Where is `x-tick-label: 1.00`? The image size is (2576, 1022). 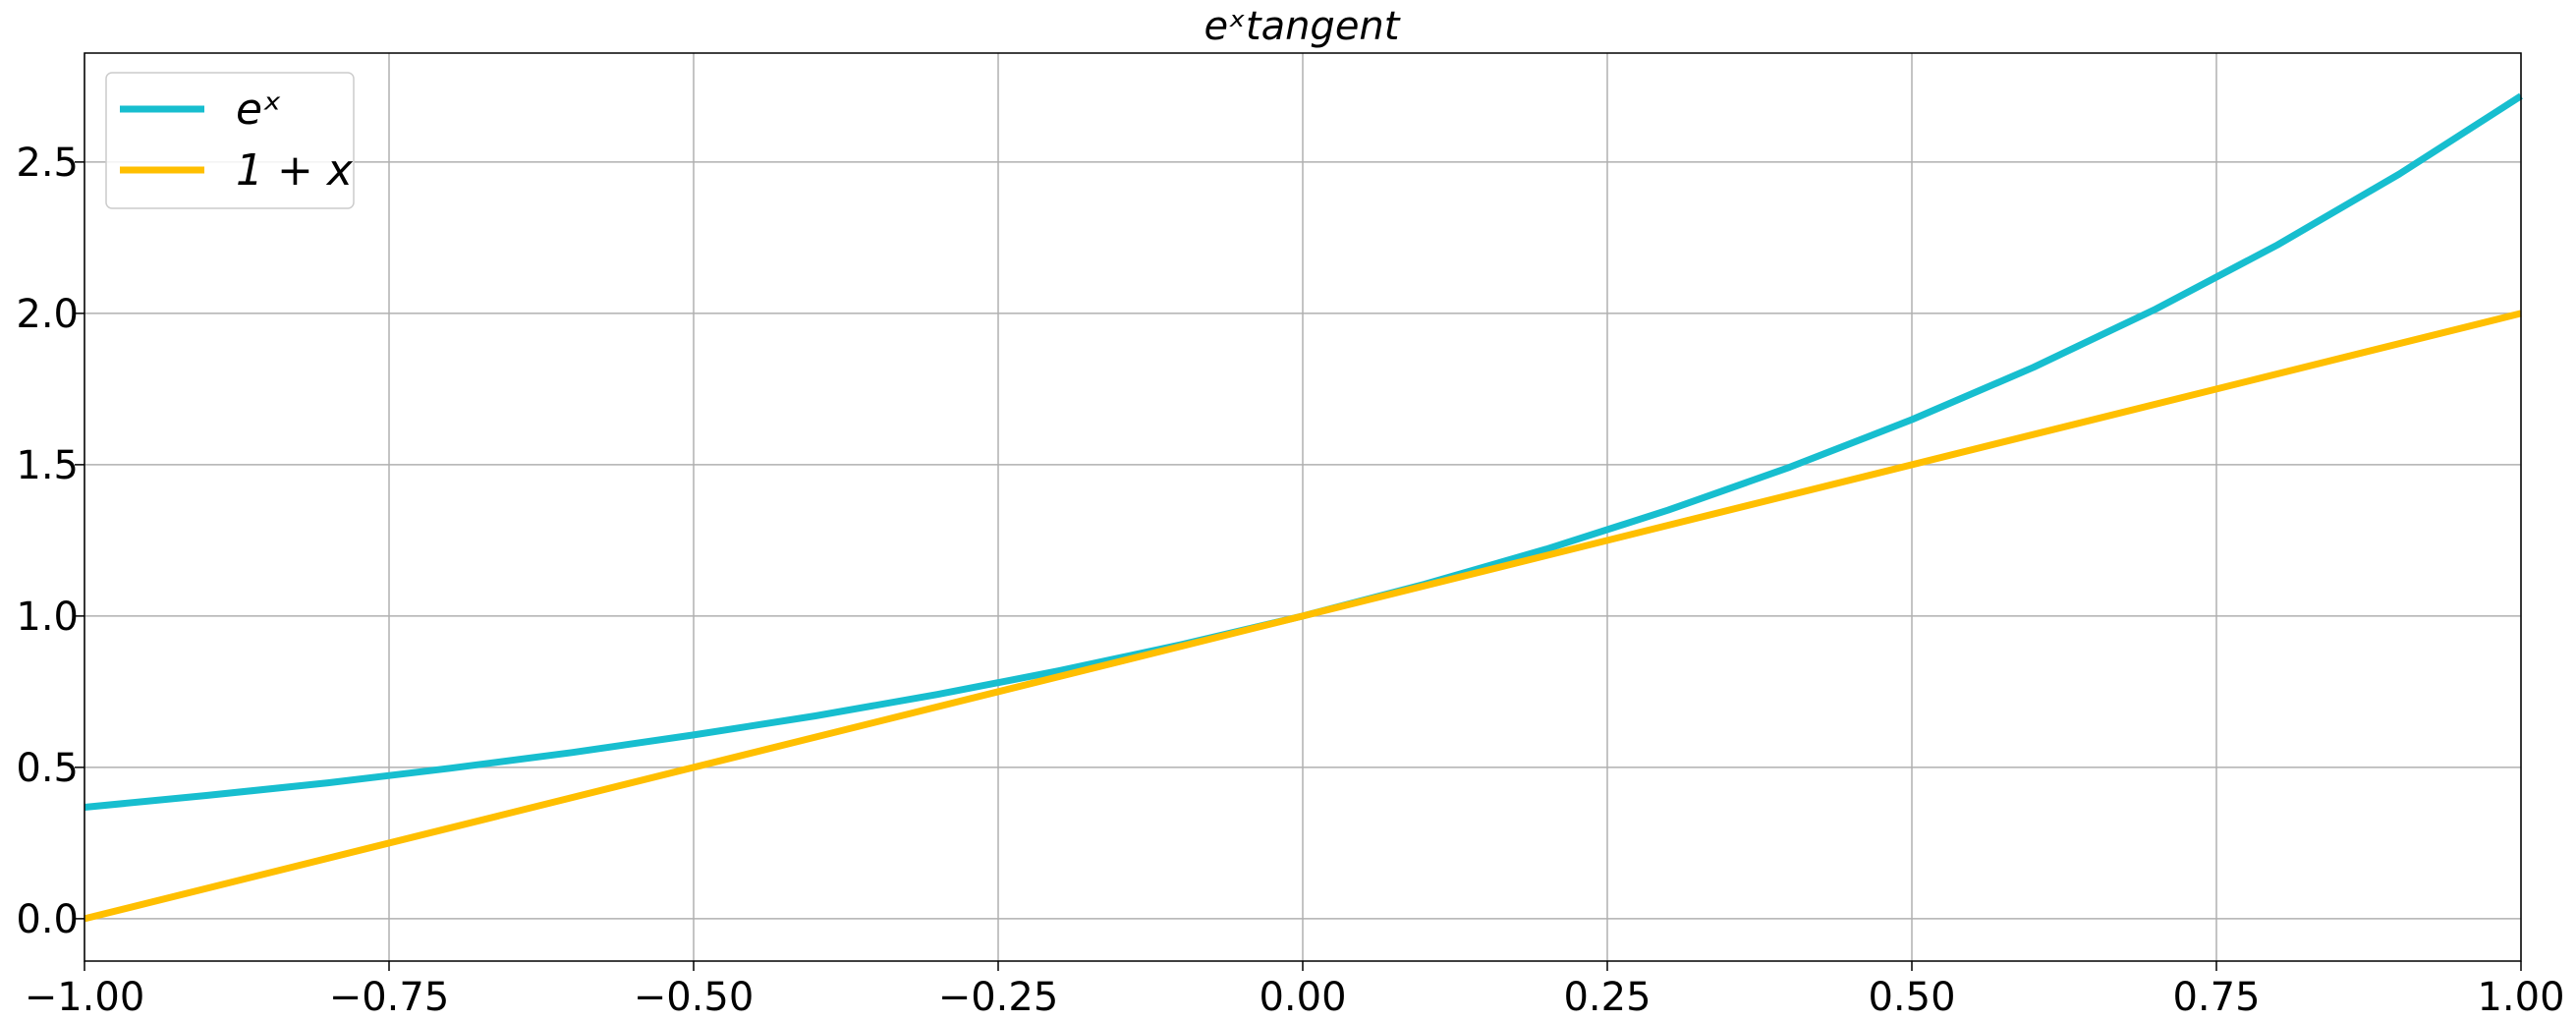 x-tick-label: 1.00 is located at coordinates (2520, 997).